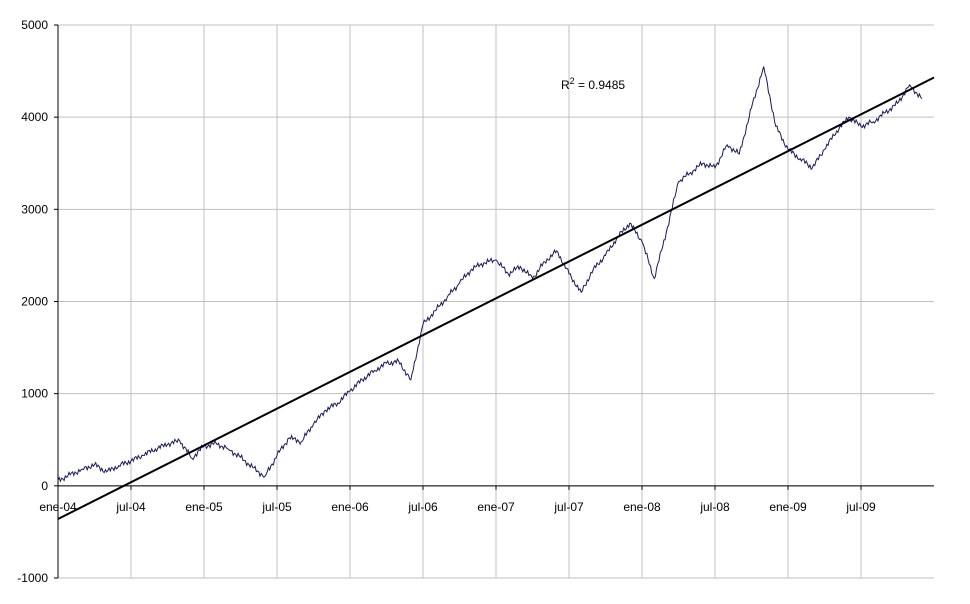 This screenshot has width=970, height=604. I want to click on x-tick-label: jul-05, so click(276, 507).